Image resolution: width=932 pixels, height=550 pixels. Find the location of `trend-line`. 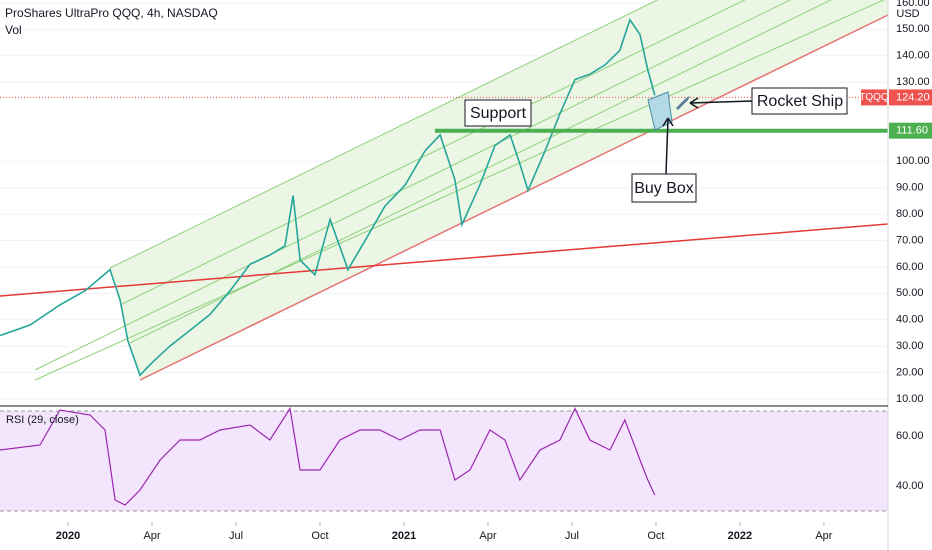

trend-line is located at coordinates (444, 260).